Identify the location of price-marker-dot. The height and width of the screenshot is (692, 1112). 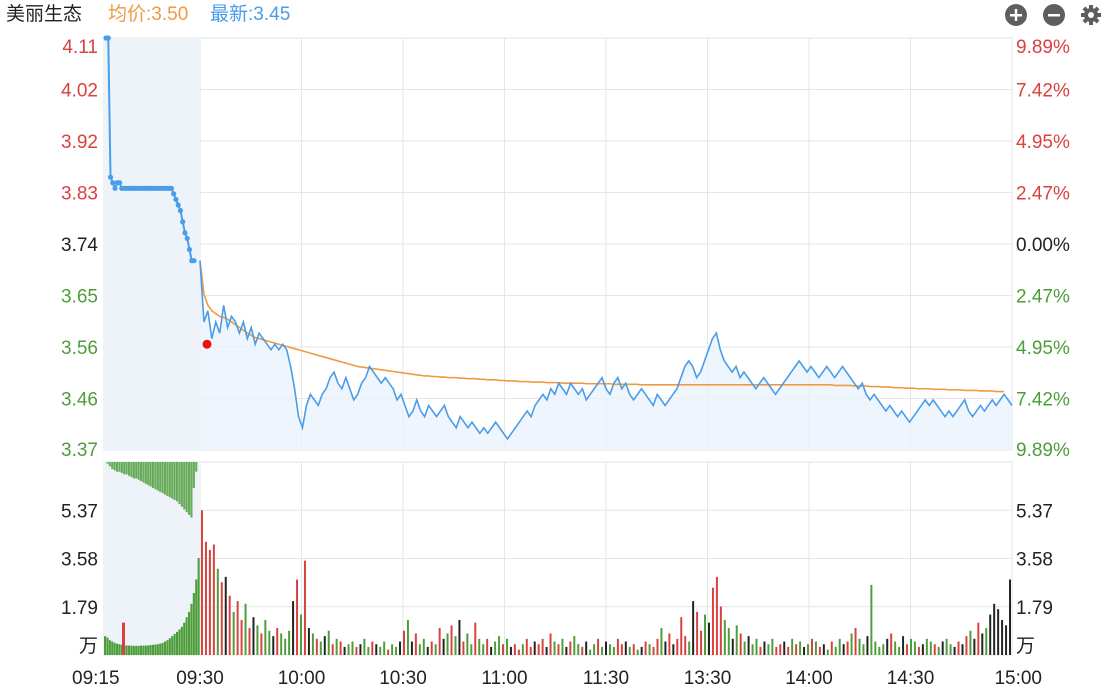
(207, 344).